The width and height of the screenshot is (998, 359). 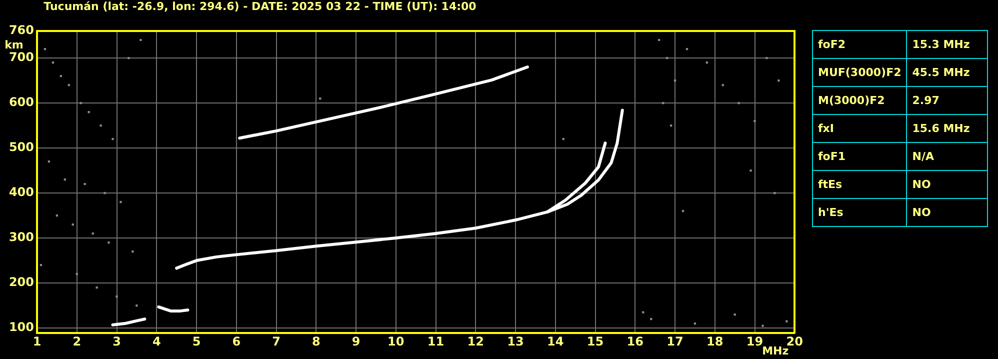 I want to click on y-tick-label: 500, so click(x=21, y=147).